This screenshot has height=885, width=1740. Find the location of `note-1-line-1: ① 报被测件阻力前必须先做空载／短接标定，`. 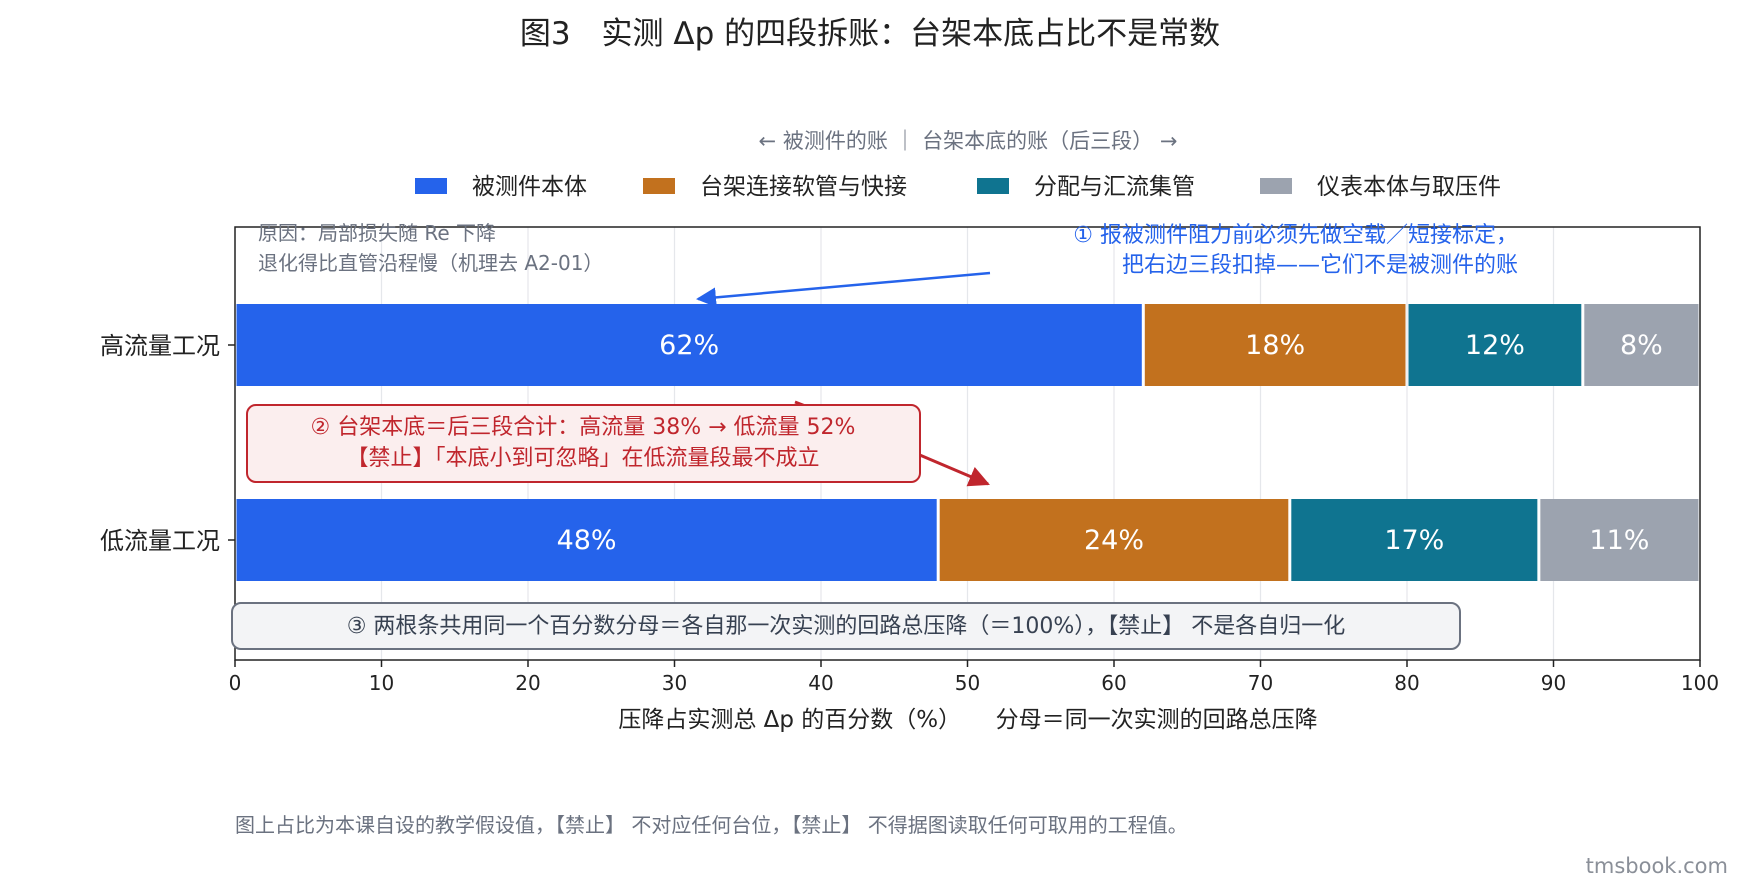

note-1-line-1: ① 报被测件阻力前必须先做空载／短接标定， is located at coordinates (1295, 235).